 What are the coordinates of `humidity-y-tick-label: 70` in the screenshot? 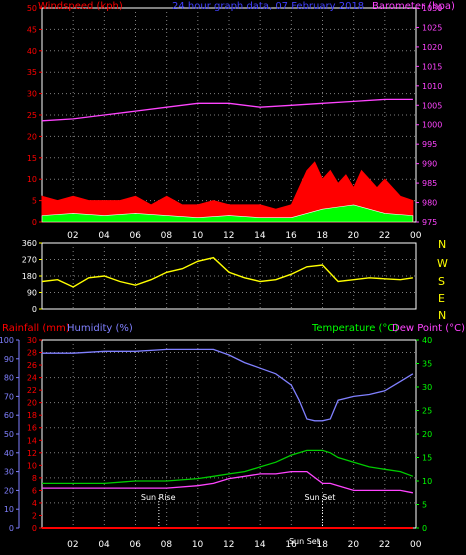 It's located at (9, 396).